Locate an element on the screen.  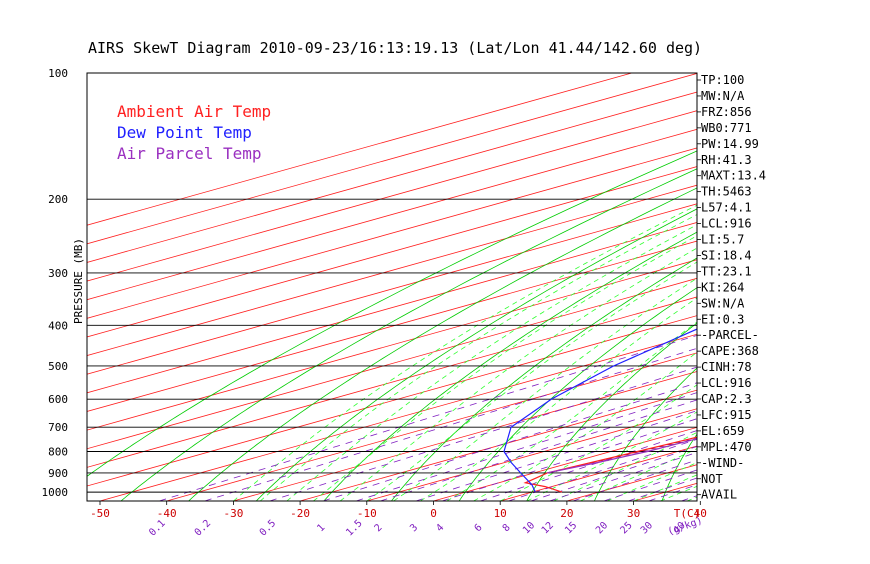
pressure-tick-label: 500 is located at coordinates (58, 366).